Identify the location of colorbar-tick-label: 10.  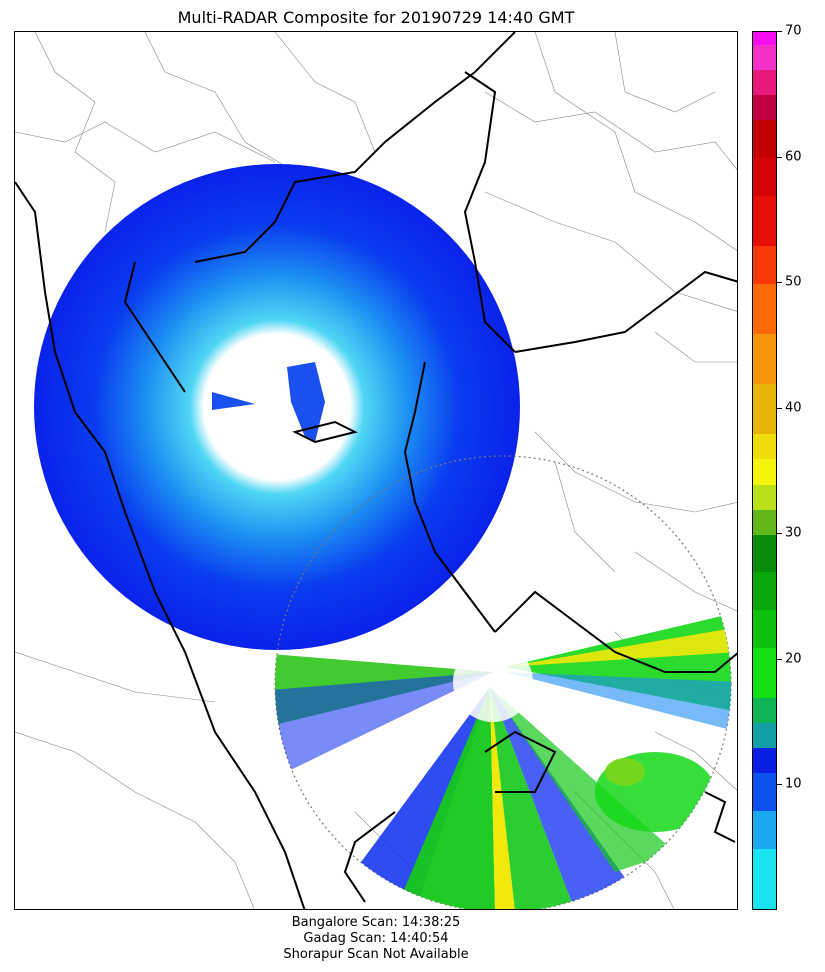
(793, 784).